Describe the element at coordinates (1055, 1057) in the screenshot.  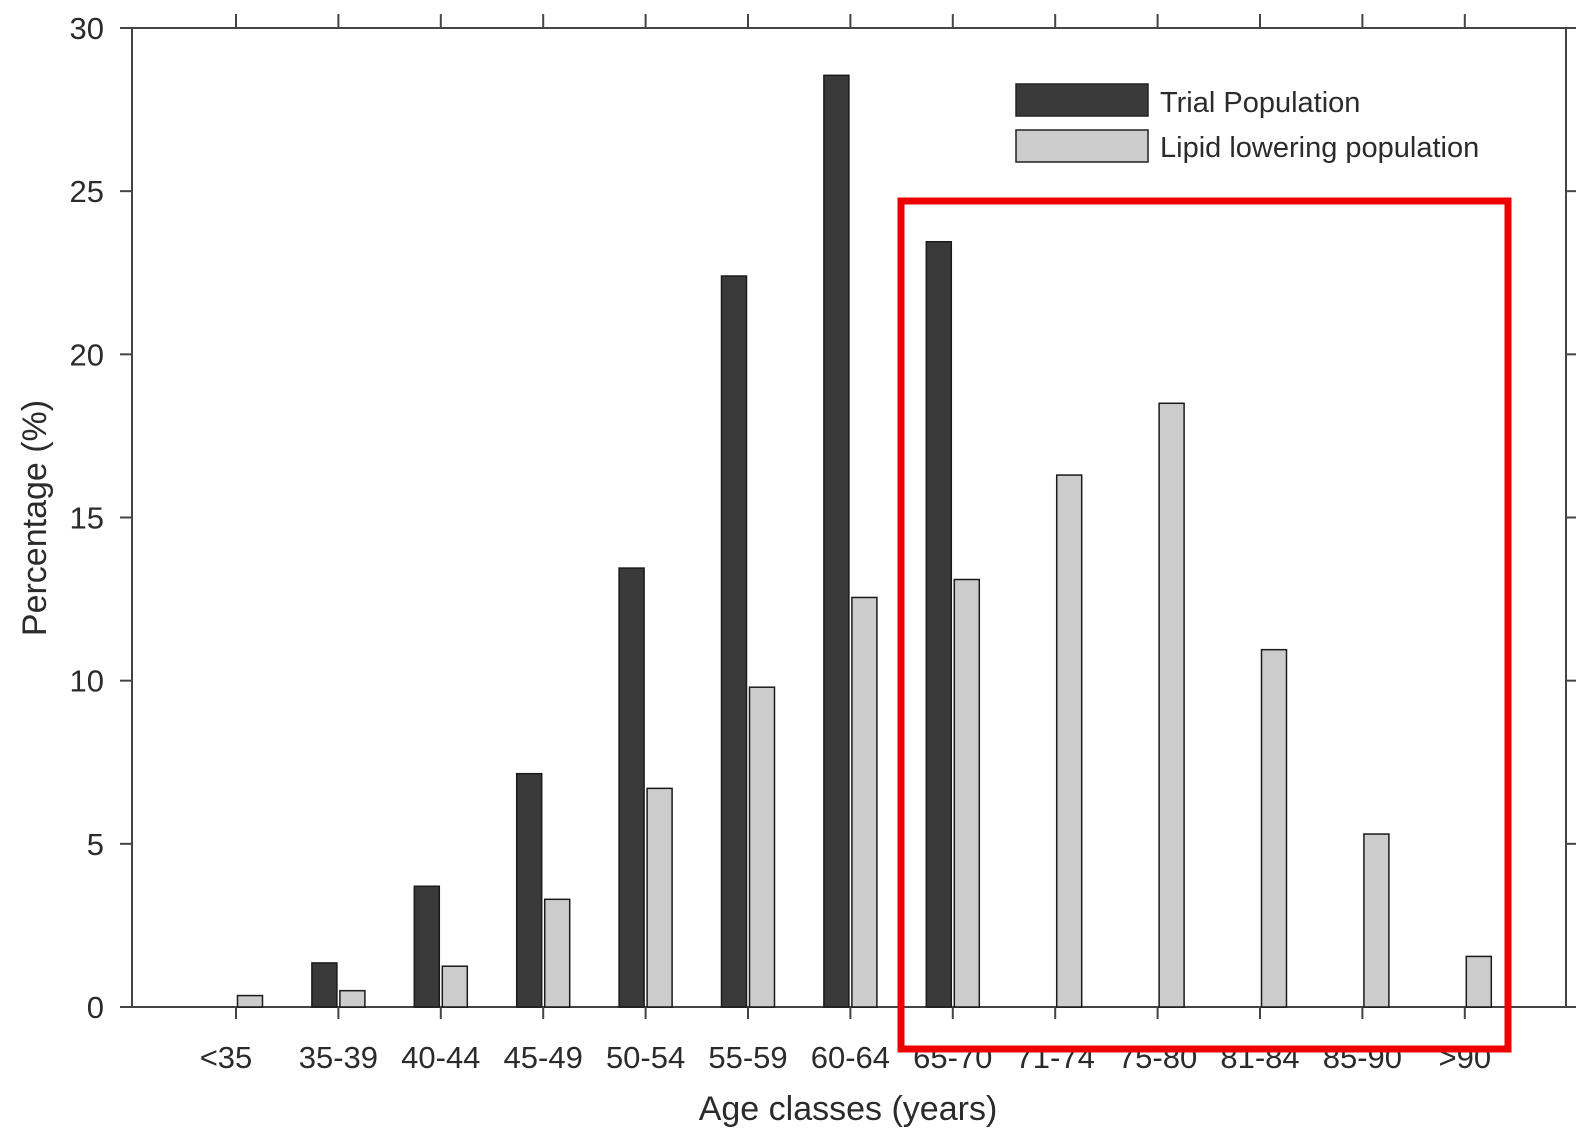
I see `x-tick-label: 71-74` at that location.